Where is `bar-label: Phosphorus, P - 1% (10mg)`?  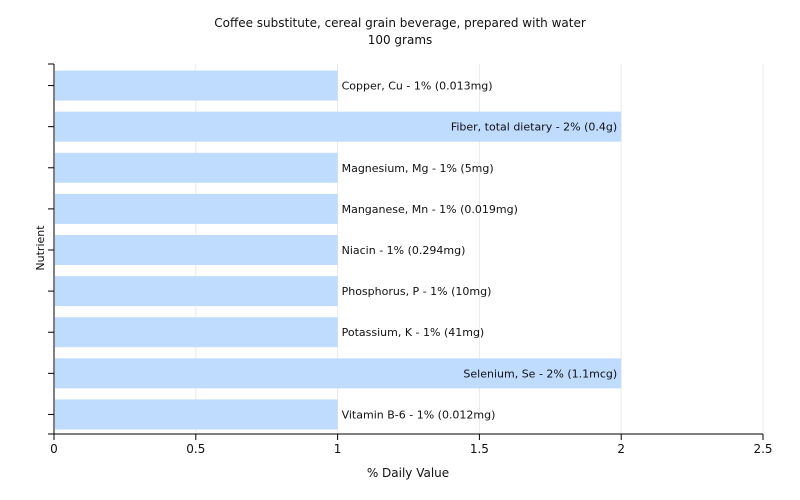
bar-label: Phosphorus, P - 1% (10mg) is located at coordinates (417, 291).